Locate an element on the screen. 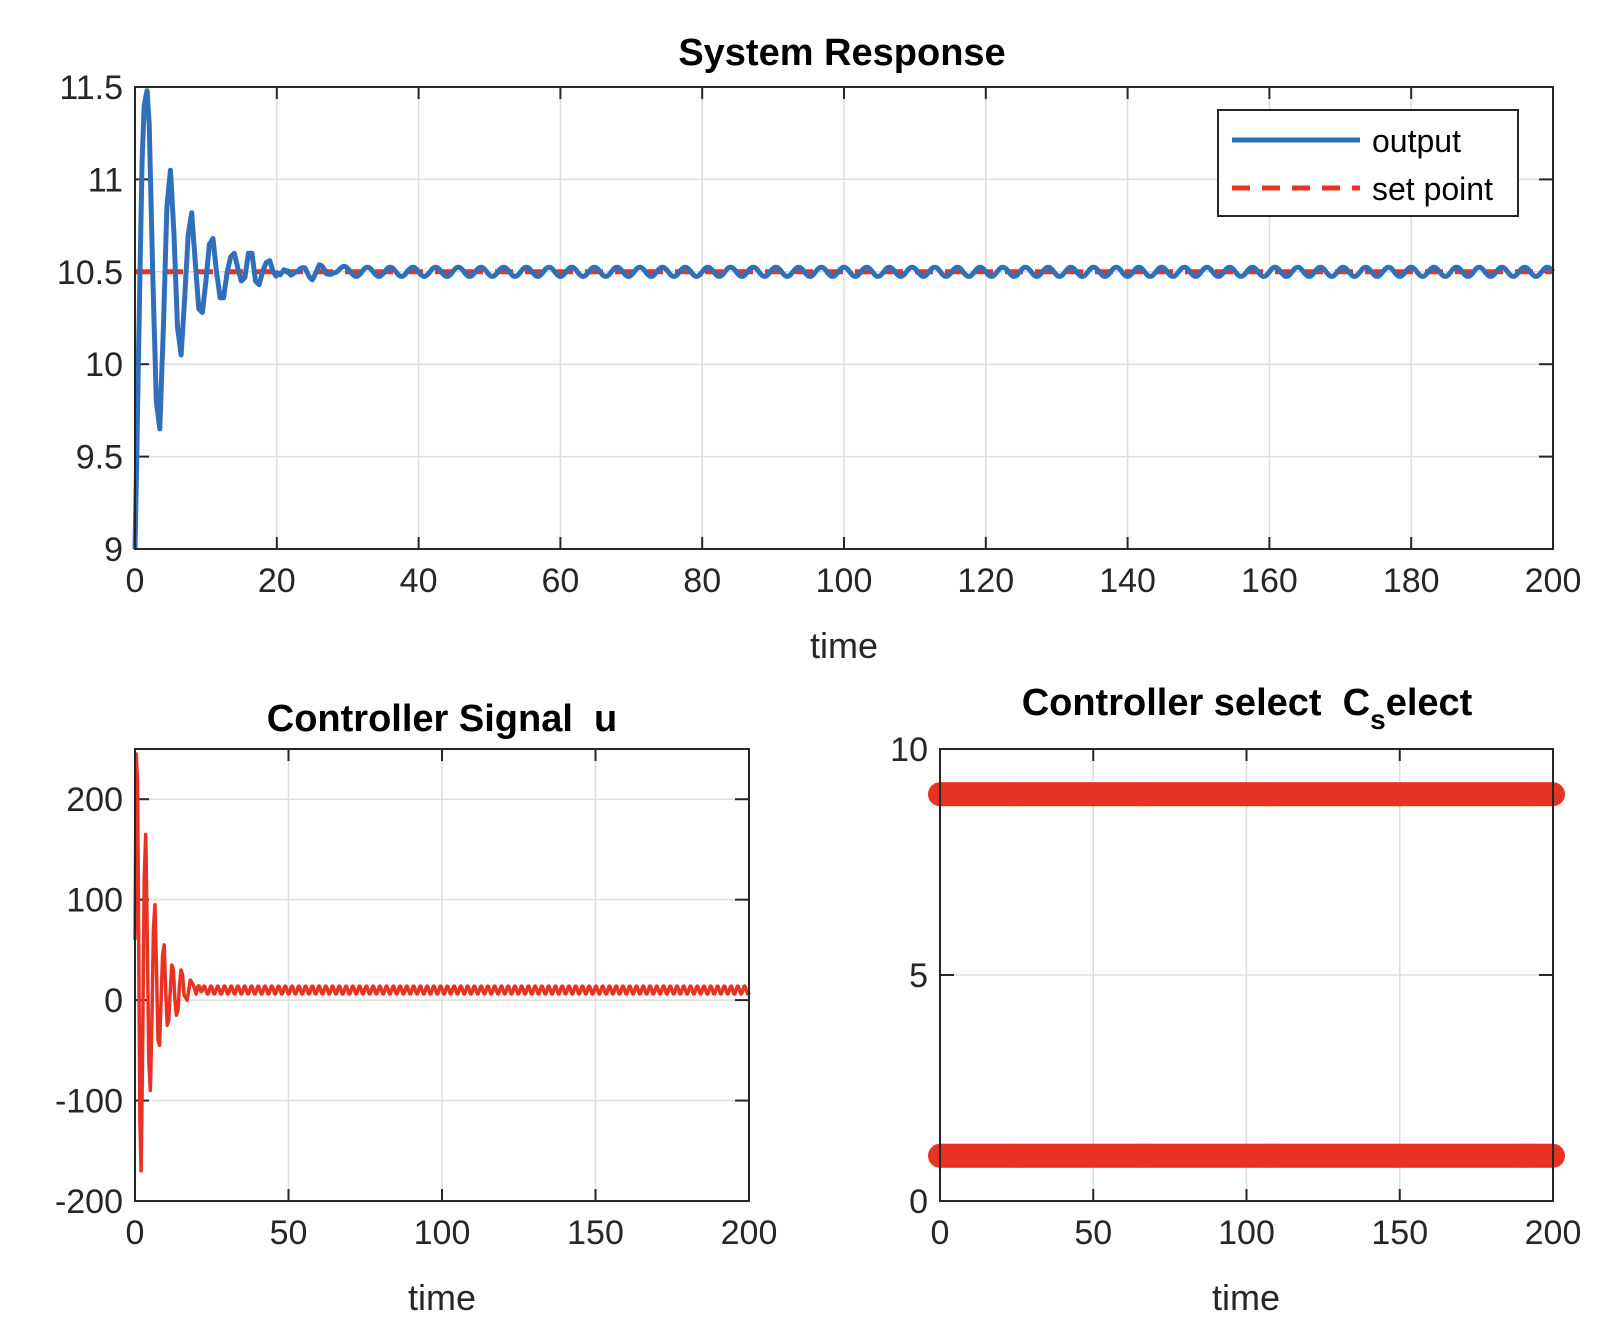 The width and height of the screenshot is (1622, 1318). control-ytick-label: 100 is located at coordinates (94, 901).